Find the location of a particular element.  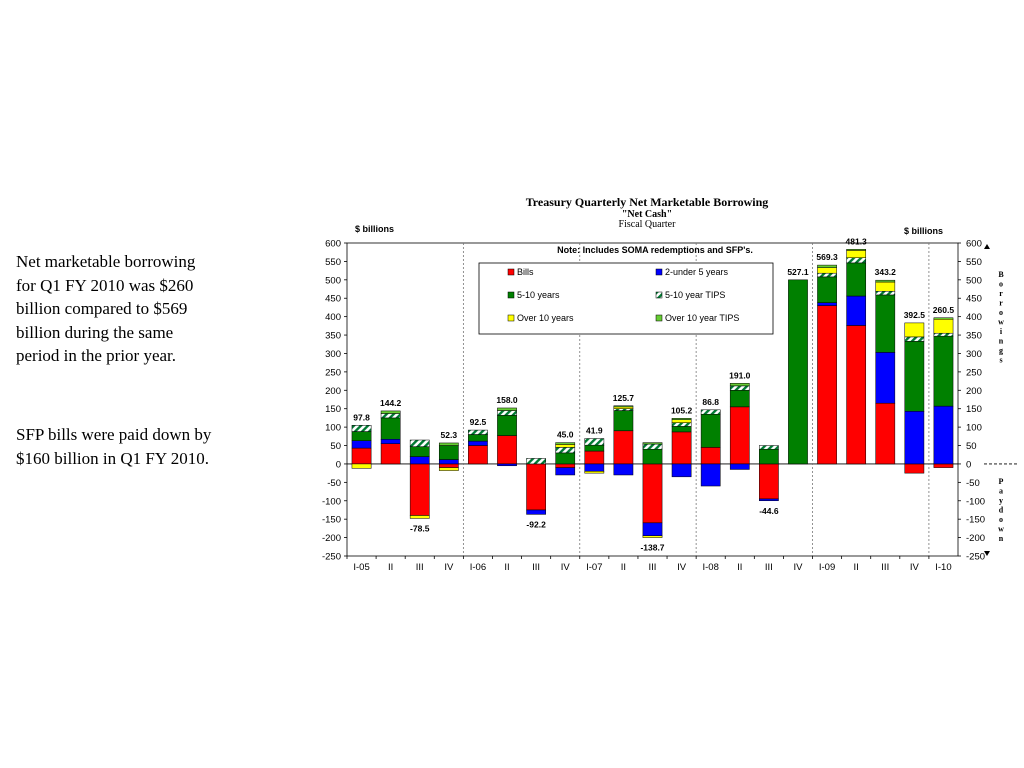

total-label: 527.1 is located at coordinates (798, 272).